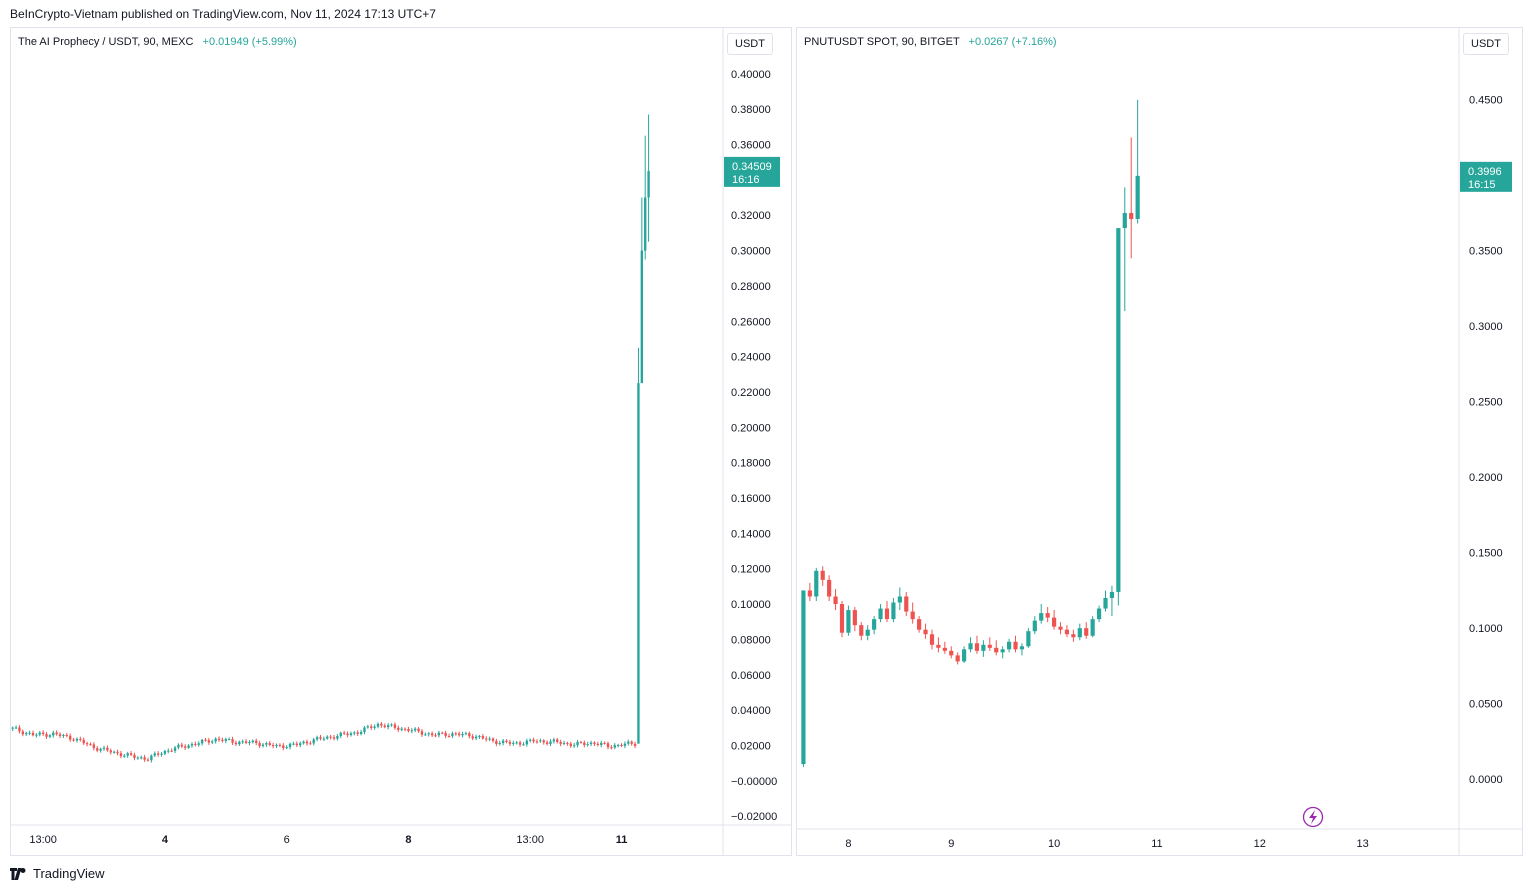 The height and width of the screenshot is (892, 1532). I want to click on x-tick-label: 13, so click(1362, 844).